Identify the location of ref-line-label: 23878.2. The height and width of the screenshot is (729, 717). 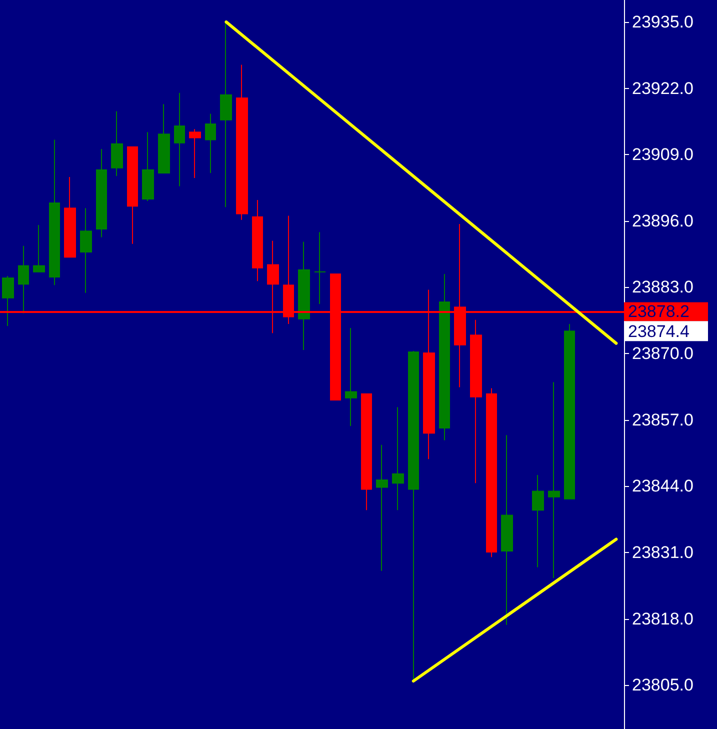
(659, 312).